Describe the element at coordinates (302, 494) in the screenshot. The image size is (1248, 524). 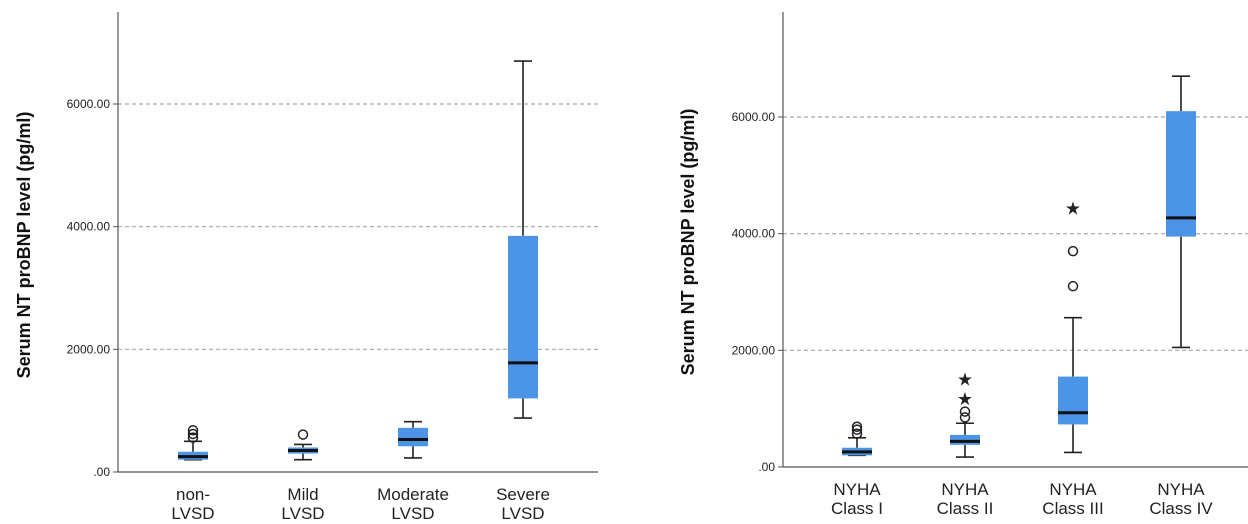
I see `x-category-label-line1: Mild` at that location.